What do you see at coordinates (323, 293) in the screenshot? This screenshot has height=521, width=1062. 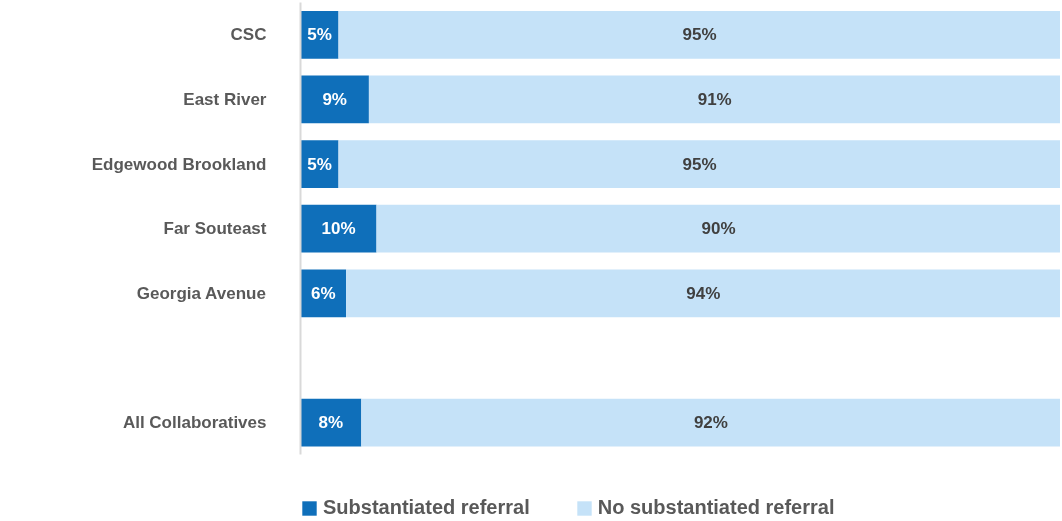 I see `data-label: 6%` at bounding box center [323, 293].